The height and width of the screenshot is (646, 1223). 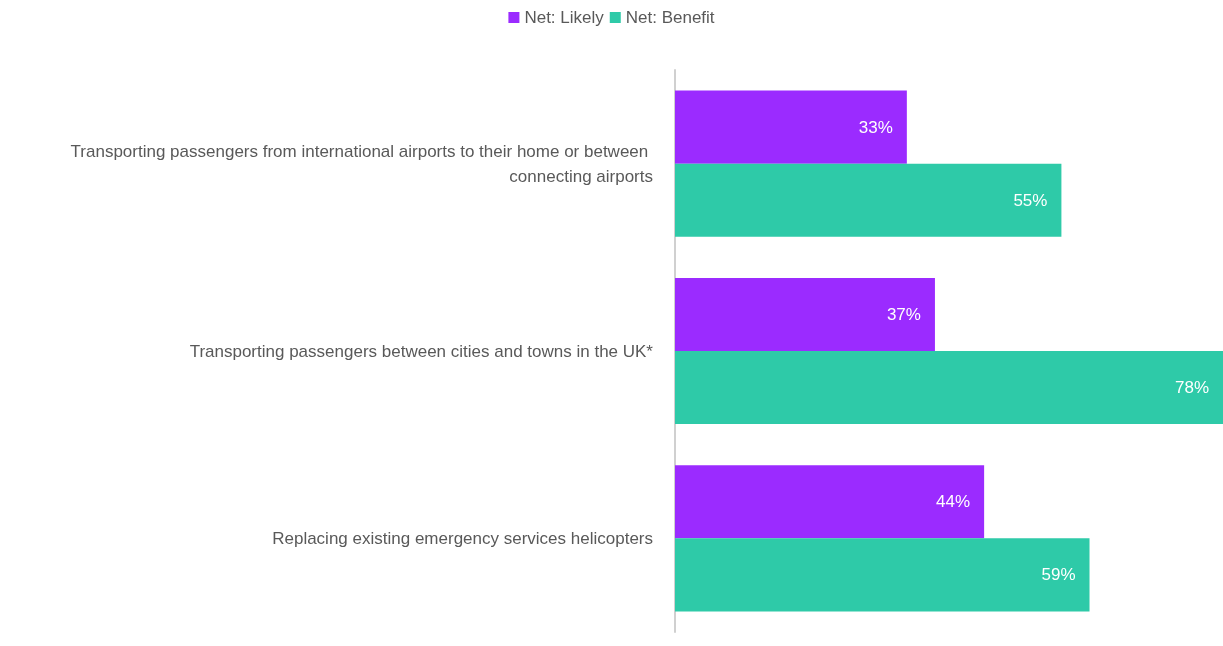 I want to click on data-label: 33%, so click(x=875, y=127).